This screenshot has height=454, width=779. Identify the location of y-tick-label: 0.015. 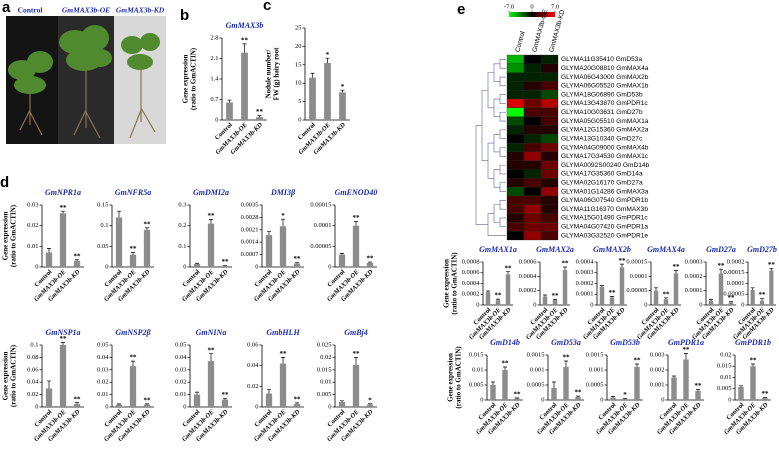
(724, 366).